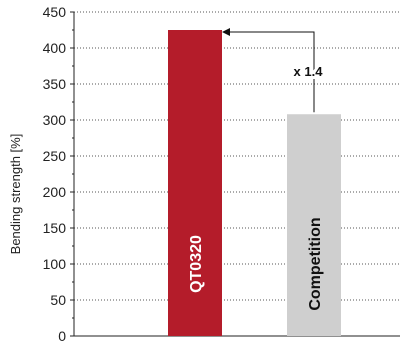 The height and width of the screenshot is (342, 403). Describe the element at coordinates (55, 192) in the screenshot. I see `y-tick-label: 200` at that location.